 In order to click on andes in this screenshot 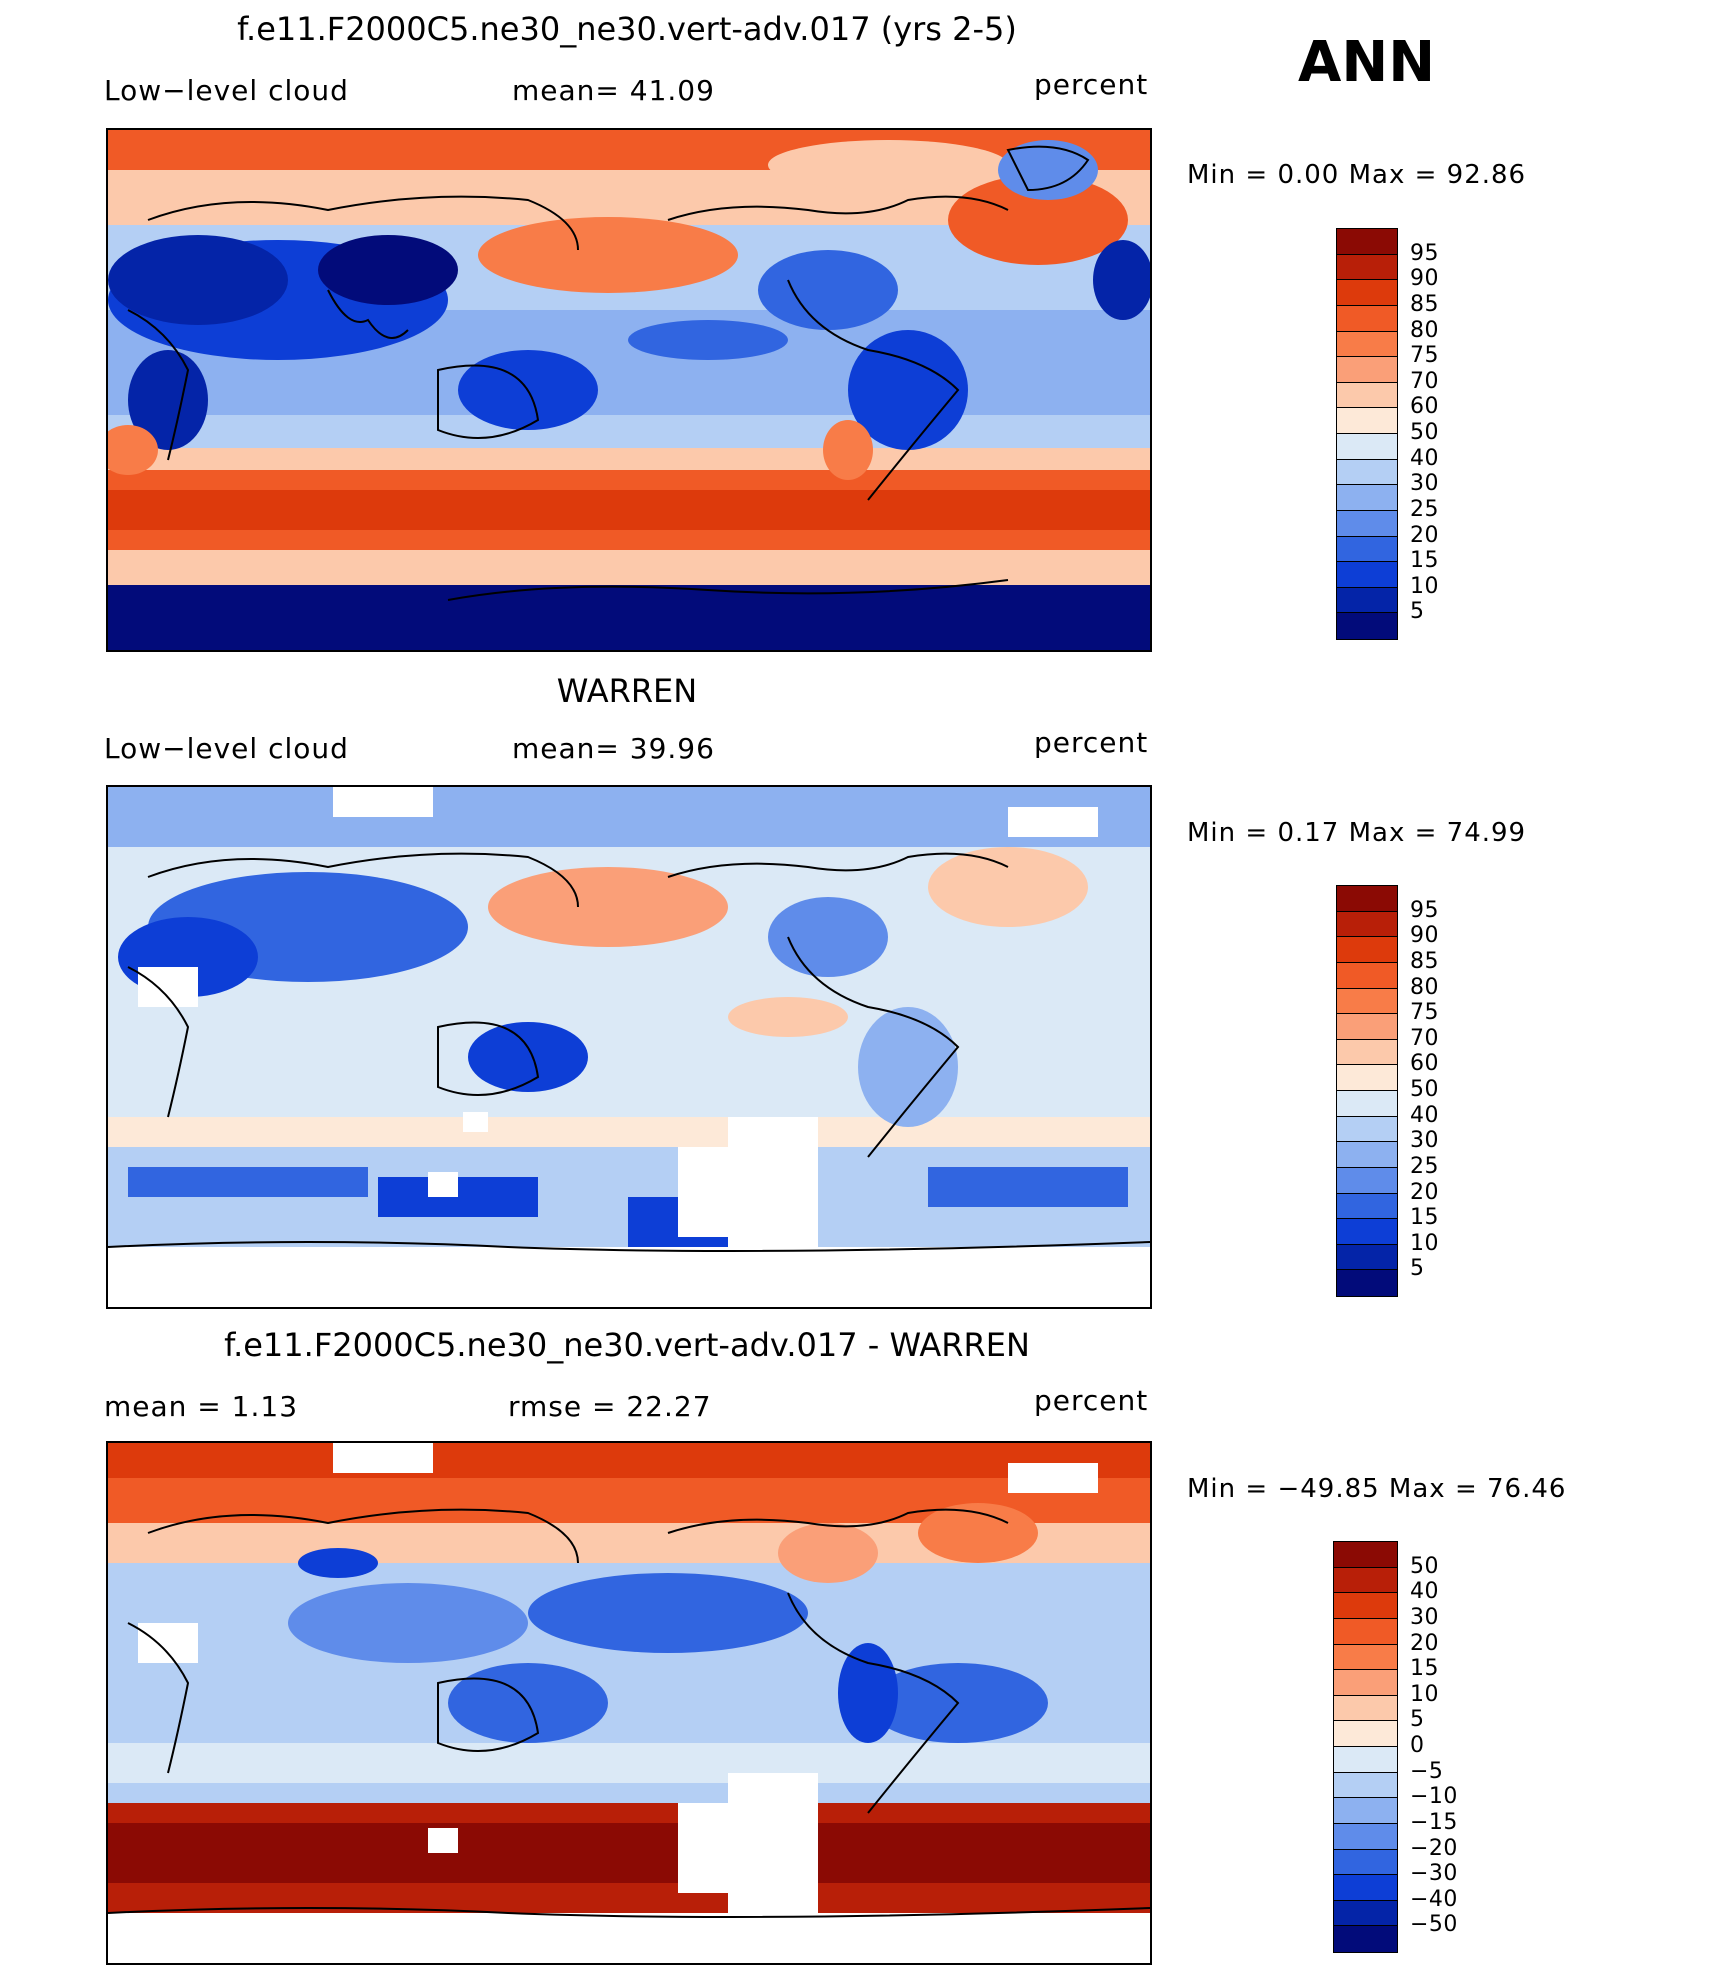, I will do `click(868, 1693)`.